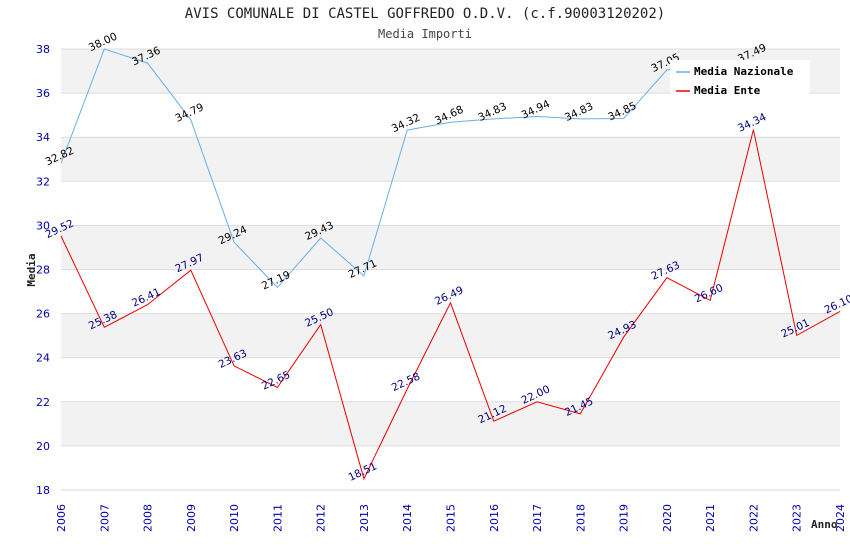  I want to click on x-tick-label: 2024, so click(840, 518).